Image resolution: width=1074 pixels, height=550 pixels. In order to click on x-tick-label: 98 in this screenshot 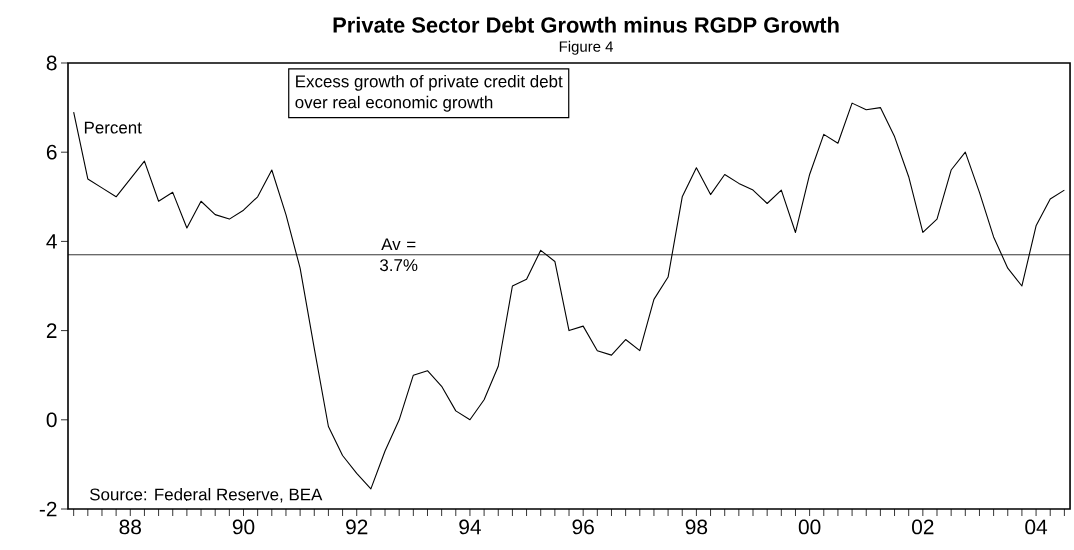, I will do `click(696, 527)`.